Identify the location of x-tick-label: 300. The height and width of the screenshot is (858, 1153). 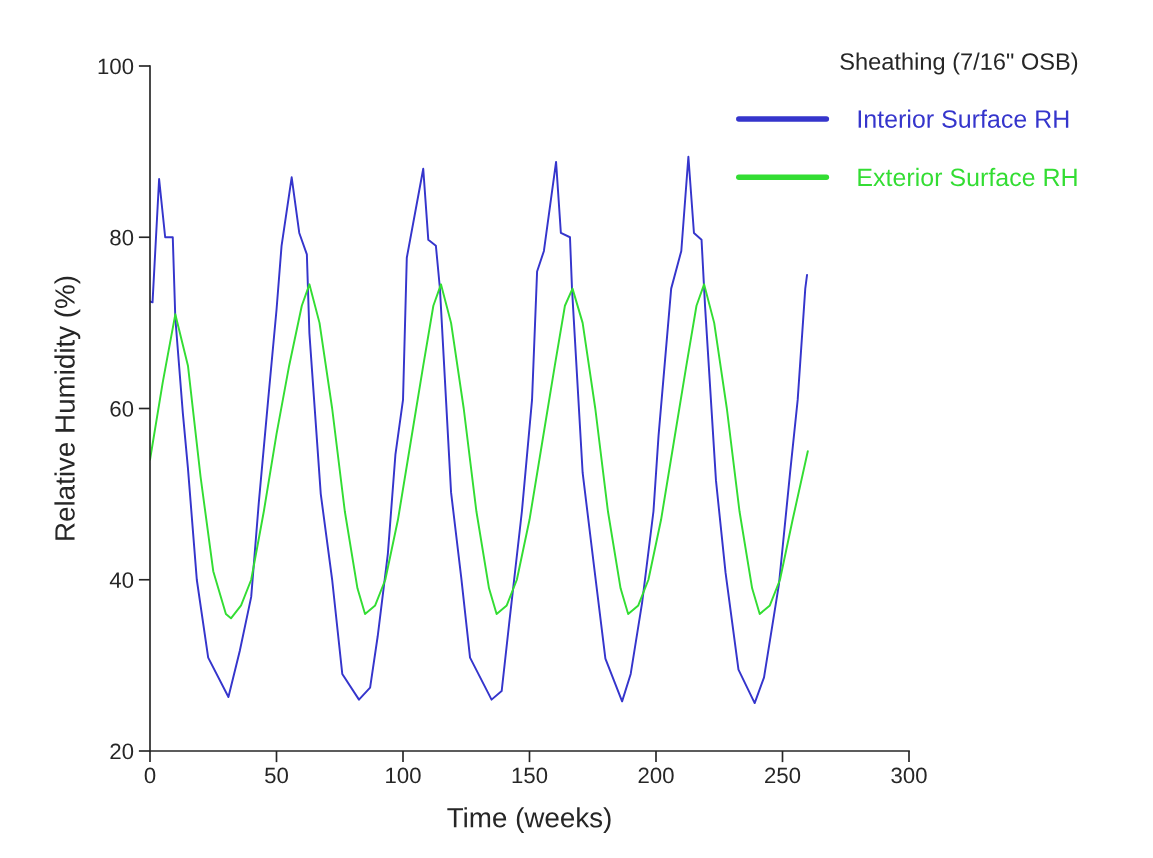
(909, 775).